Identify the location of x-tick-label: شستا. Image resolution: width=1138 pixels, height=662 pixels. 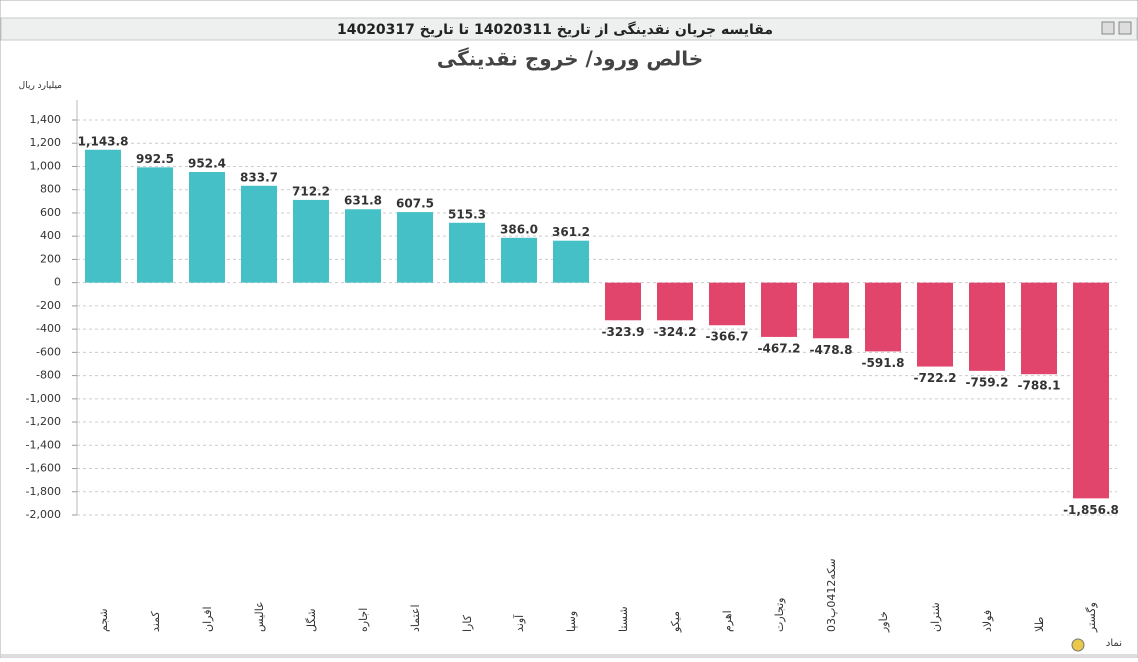
(623, 619).